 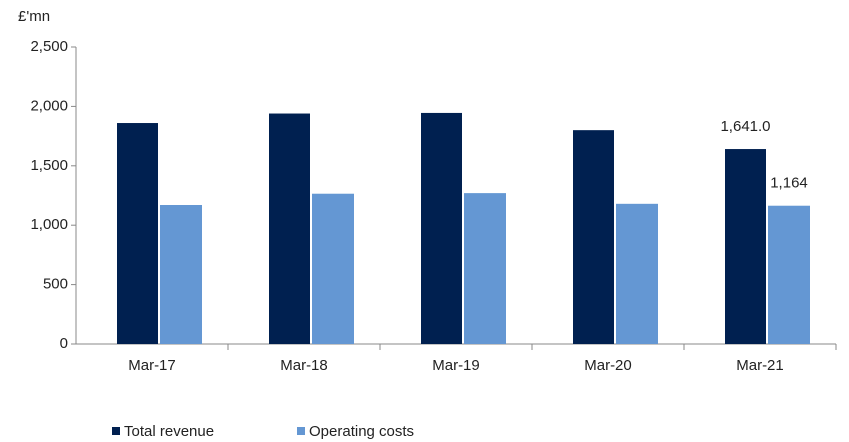 What do you see at coordinates (49, 165) in the screenshot?
I see `y-tick-label: 1,500` at bounding box center [49, 165].